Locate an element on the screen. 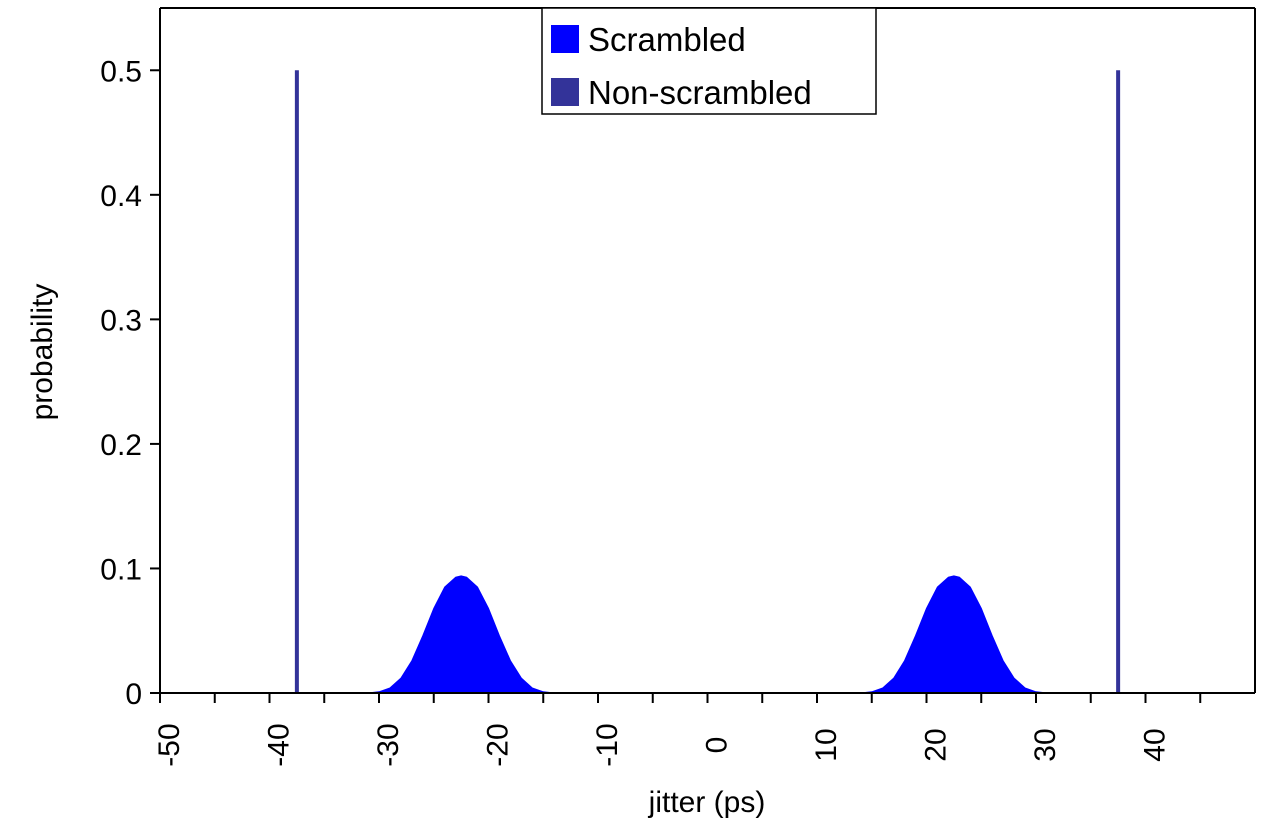 This screenshot has height=823, width=1264. y-axis-label: probability is located at coordinates (42, 352).